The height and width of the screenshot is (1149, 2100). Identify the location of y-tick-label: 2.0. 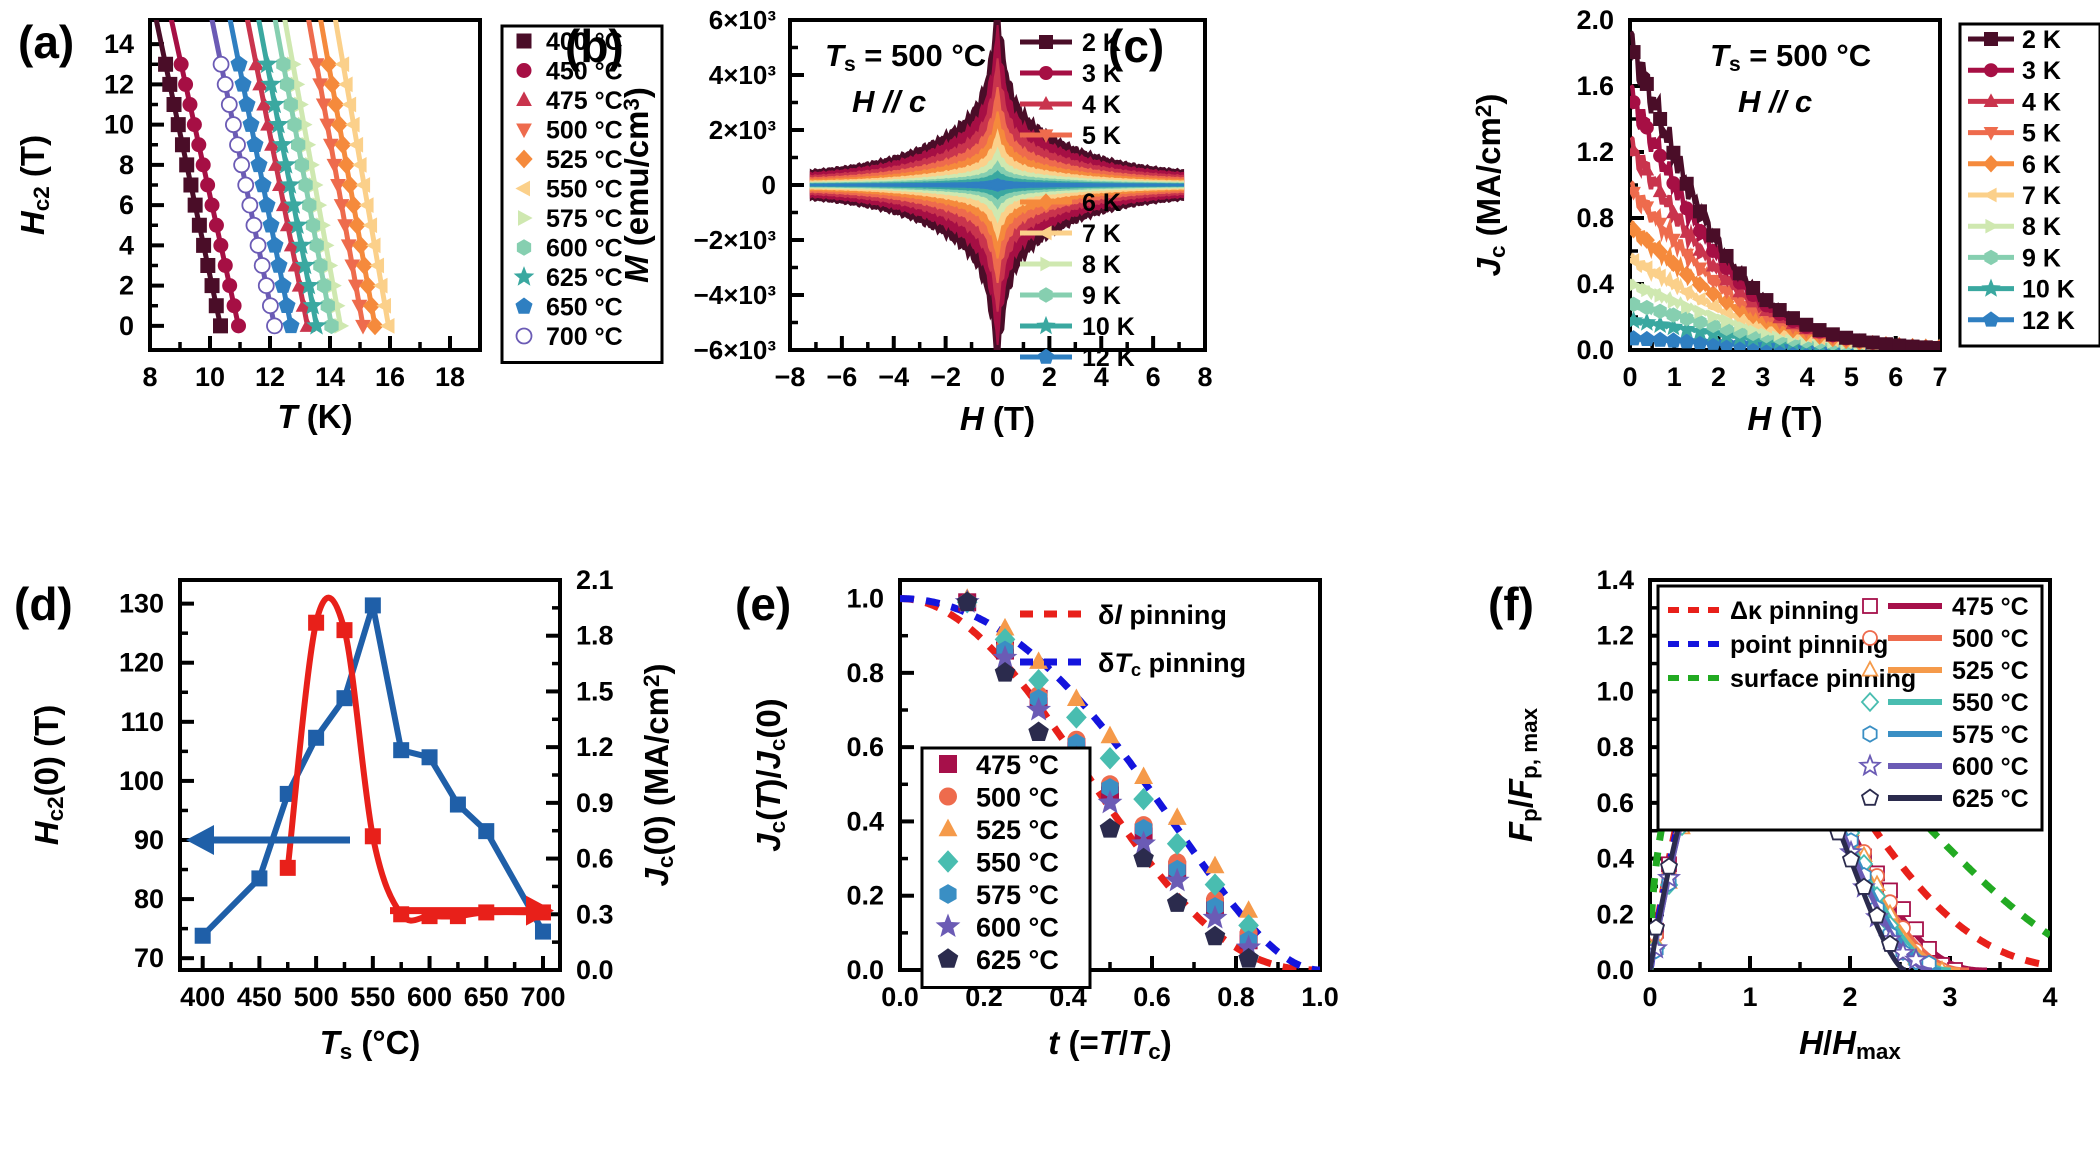
(1595, 20).